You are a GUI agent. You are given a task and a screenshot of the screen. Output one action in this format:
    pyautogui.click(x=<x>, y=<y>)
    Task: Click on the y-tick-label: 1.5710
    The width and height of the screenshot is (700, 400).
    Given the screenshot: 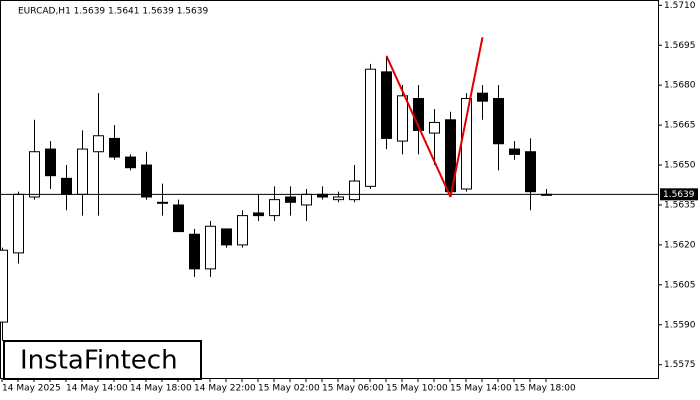 What is the action you would take?
    pyautogui.click(x=680, y=6)
    